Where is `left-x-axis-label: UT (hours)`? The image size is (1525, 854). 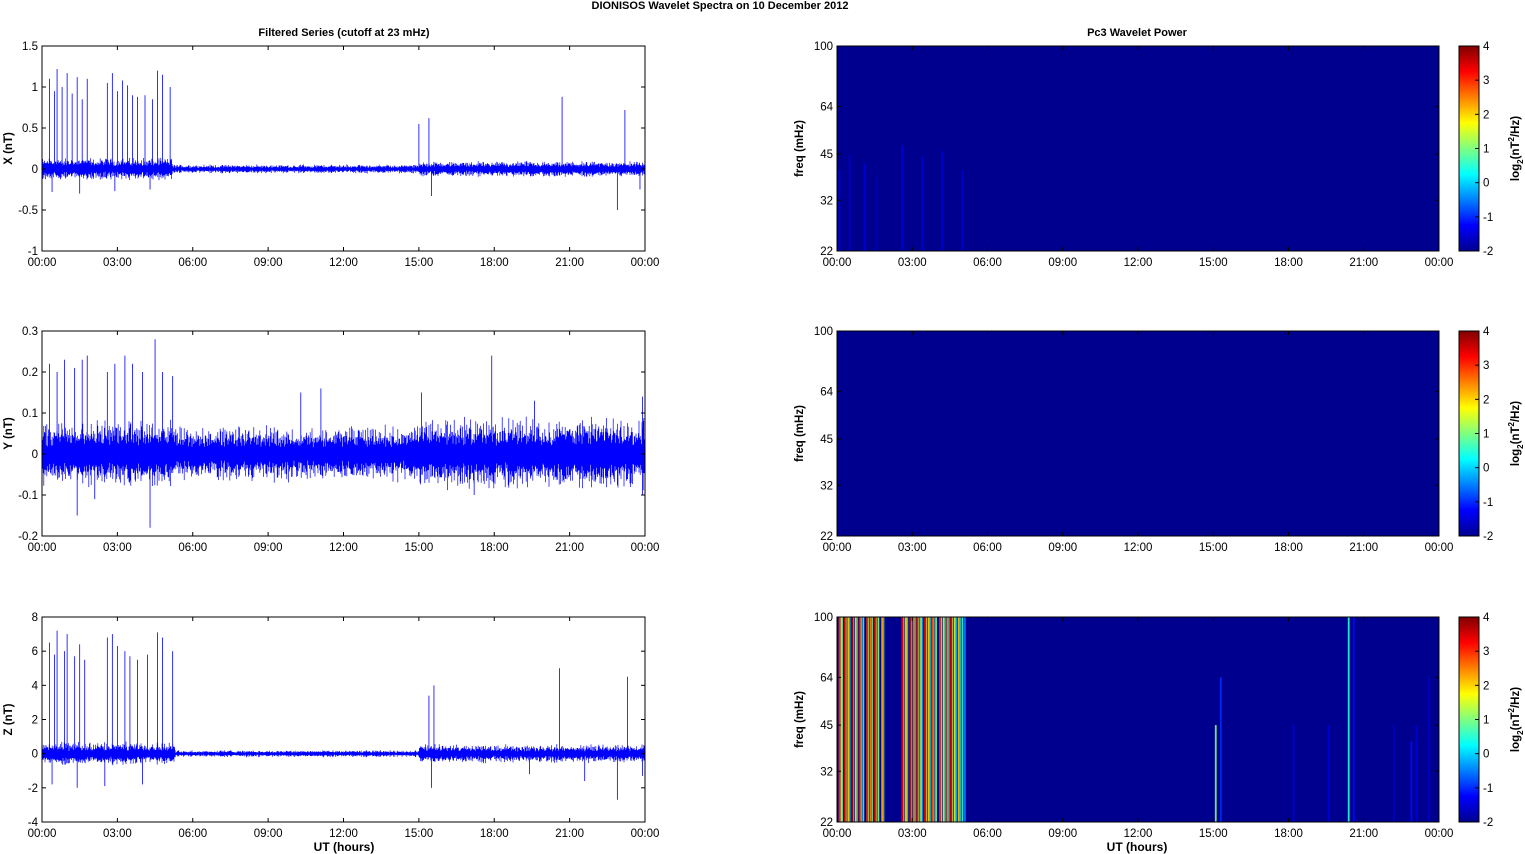 left-x-axis-label: UT (hours) is located at coordinates (344, 847).